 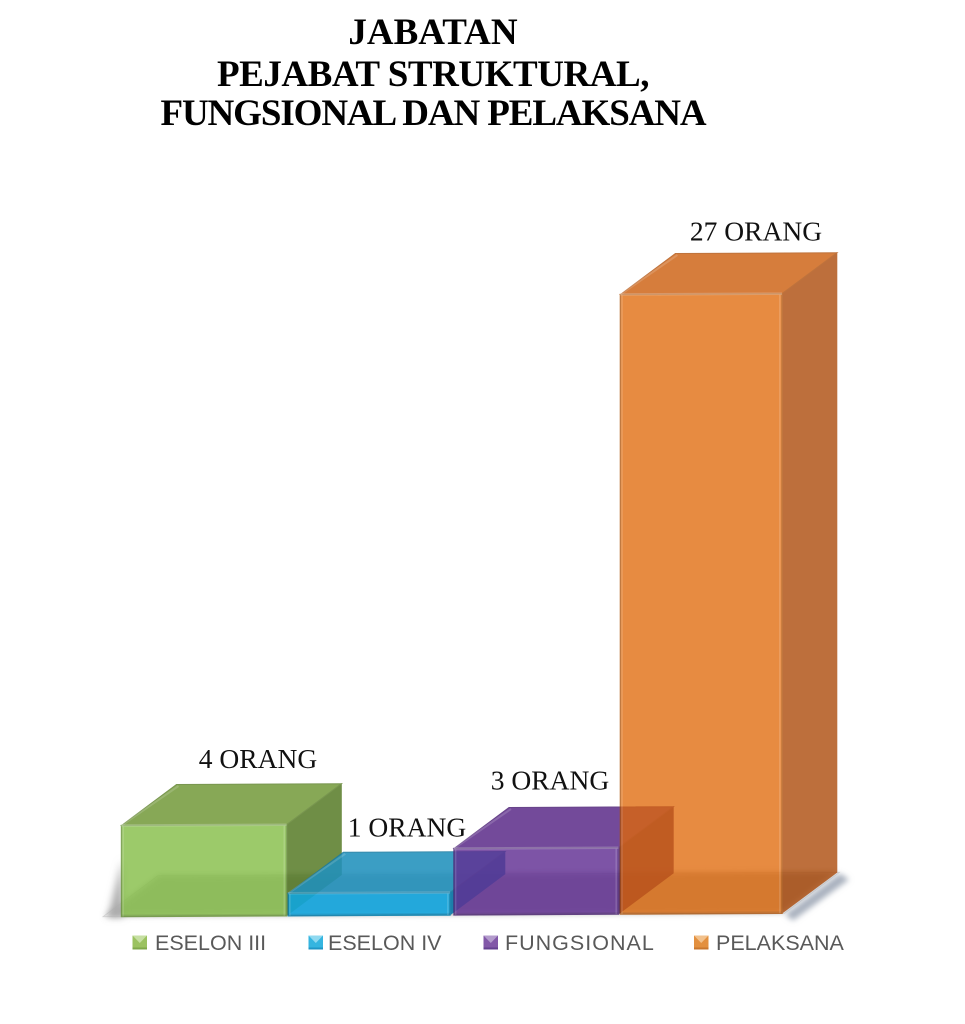 What do you see at coordinates (780, 943) in the screenshot?
I see `svg-text: PELAKSANA` at bounding box center [780, 943].